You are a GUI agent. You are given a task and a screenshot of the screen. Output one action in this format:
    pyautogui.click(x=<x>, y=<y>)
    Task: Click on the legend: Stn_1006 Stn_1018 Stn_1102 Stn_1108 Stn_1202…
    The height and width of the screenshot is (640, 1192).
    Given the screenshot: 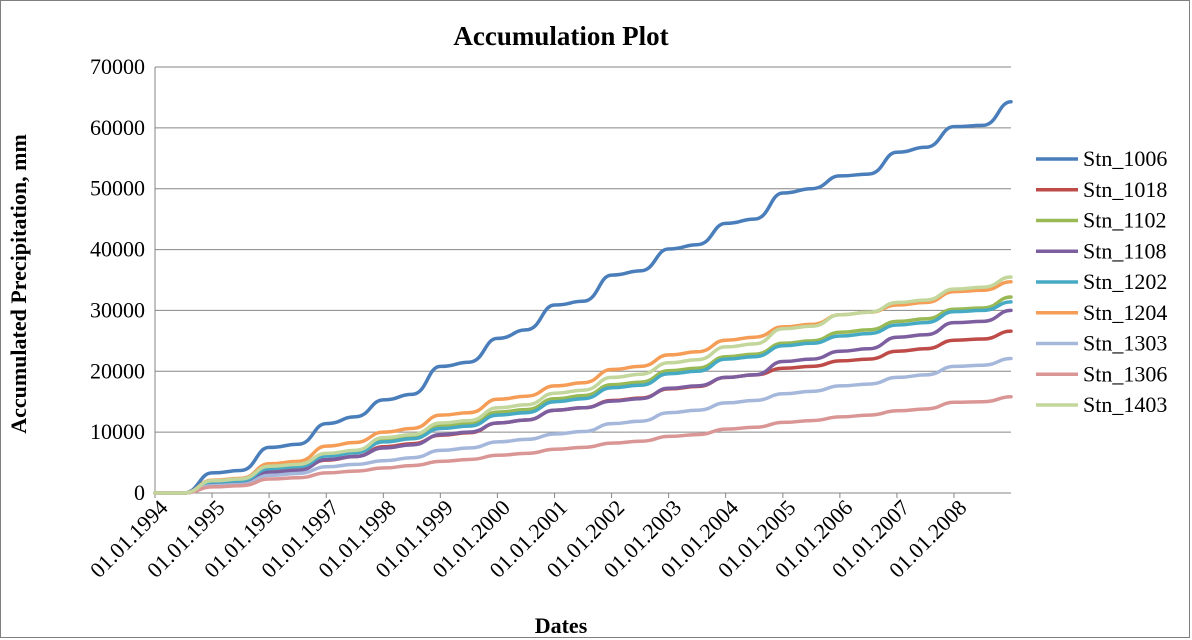 What is the action you would take?
    pyautogui.click(x=1101, y=281)
    